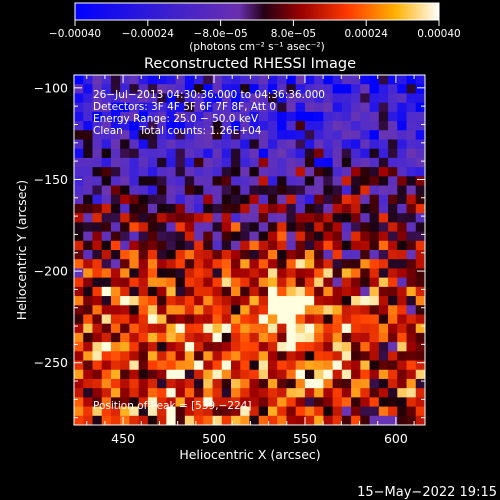  What do you see at coordinates (51, 179) in the screenshot?
I see `y-tick-label: −150` at bounding box center [51, 179].